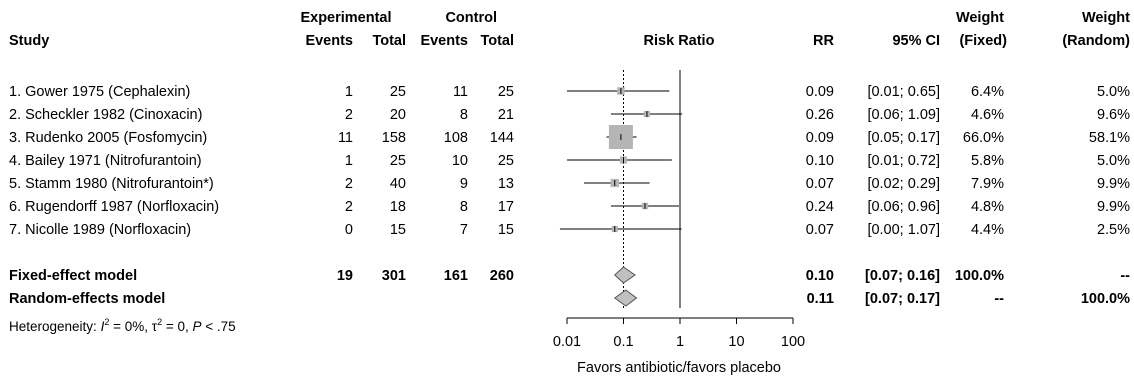  I want to click on summary-ctrl-events: 161, so click(456, 276).